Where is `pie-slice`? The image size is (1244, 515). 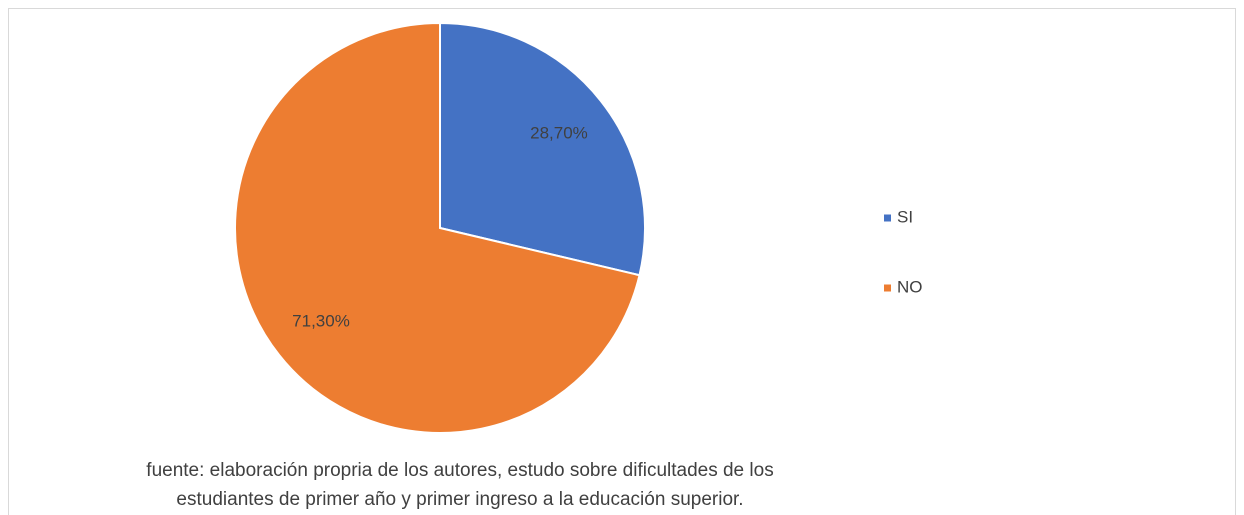
pie-slice is located at coordinates (542, 149).